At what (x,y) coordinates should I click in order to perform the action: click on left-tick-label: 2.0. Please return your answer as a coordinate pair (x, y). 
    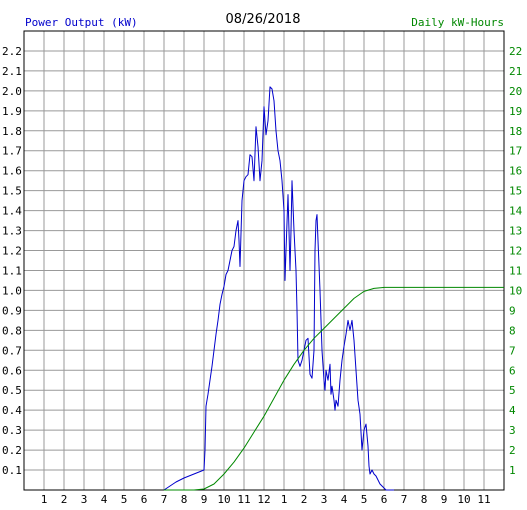
    Looking at the image, I should click on (12, 91).